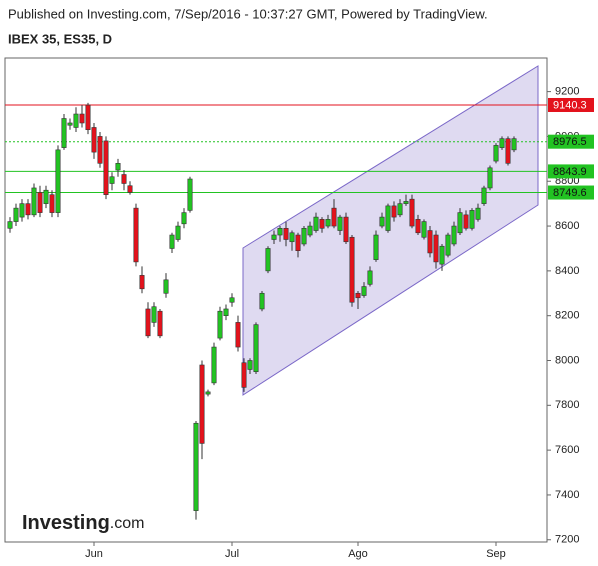 Image resolution: width=598 pixels, height=566 pixels. What do you see at coordinates (567, 405) in the screenshot?
I see `y-tick-label: 7800` at bounding box center [567, 405].